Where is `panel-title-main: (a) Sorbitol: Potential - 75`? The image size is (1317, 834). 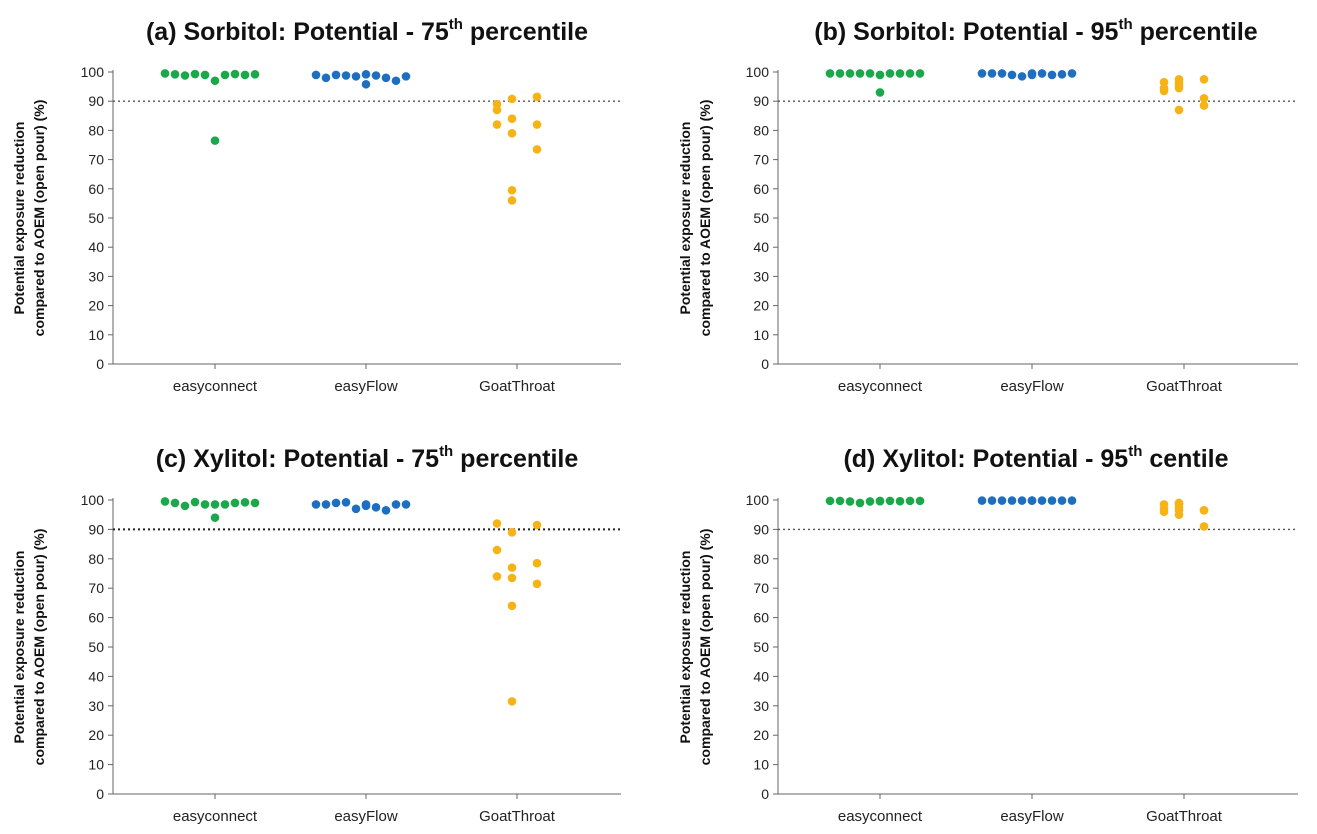 panel-title-main: (a) Sorbitol: Potential - 75 is located at coordinates (297, 32).